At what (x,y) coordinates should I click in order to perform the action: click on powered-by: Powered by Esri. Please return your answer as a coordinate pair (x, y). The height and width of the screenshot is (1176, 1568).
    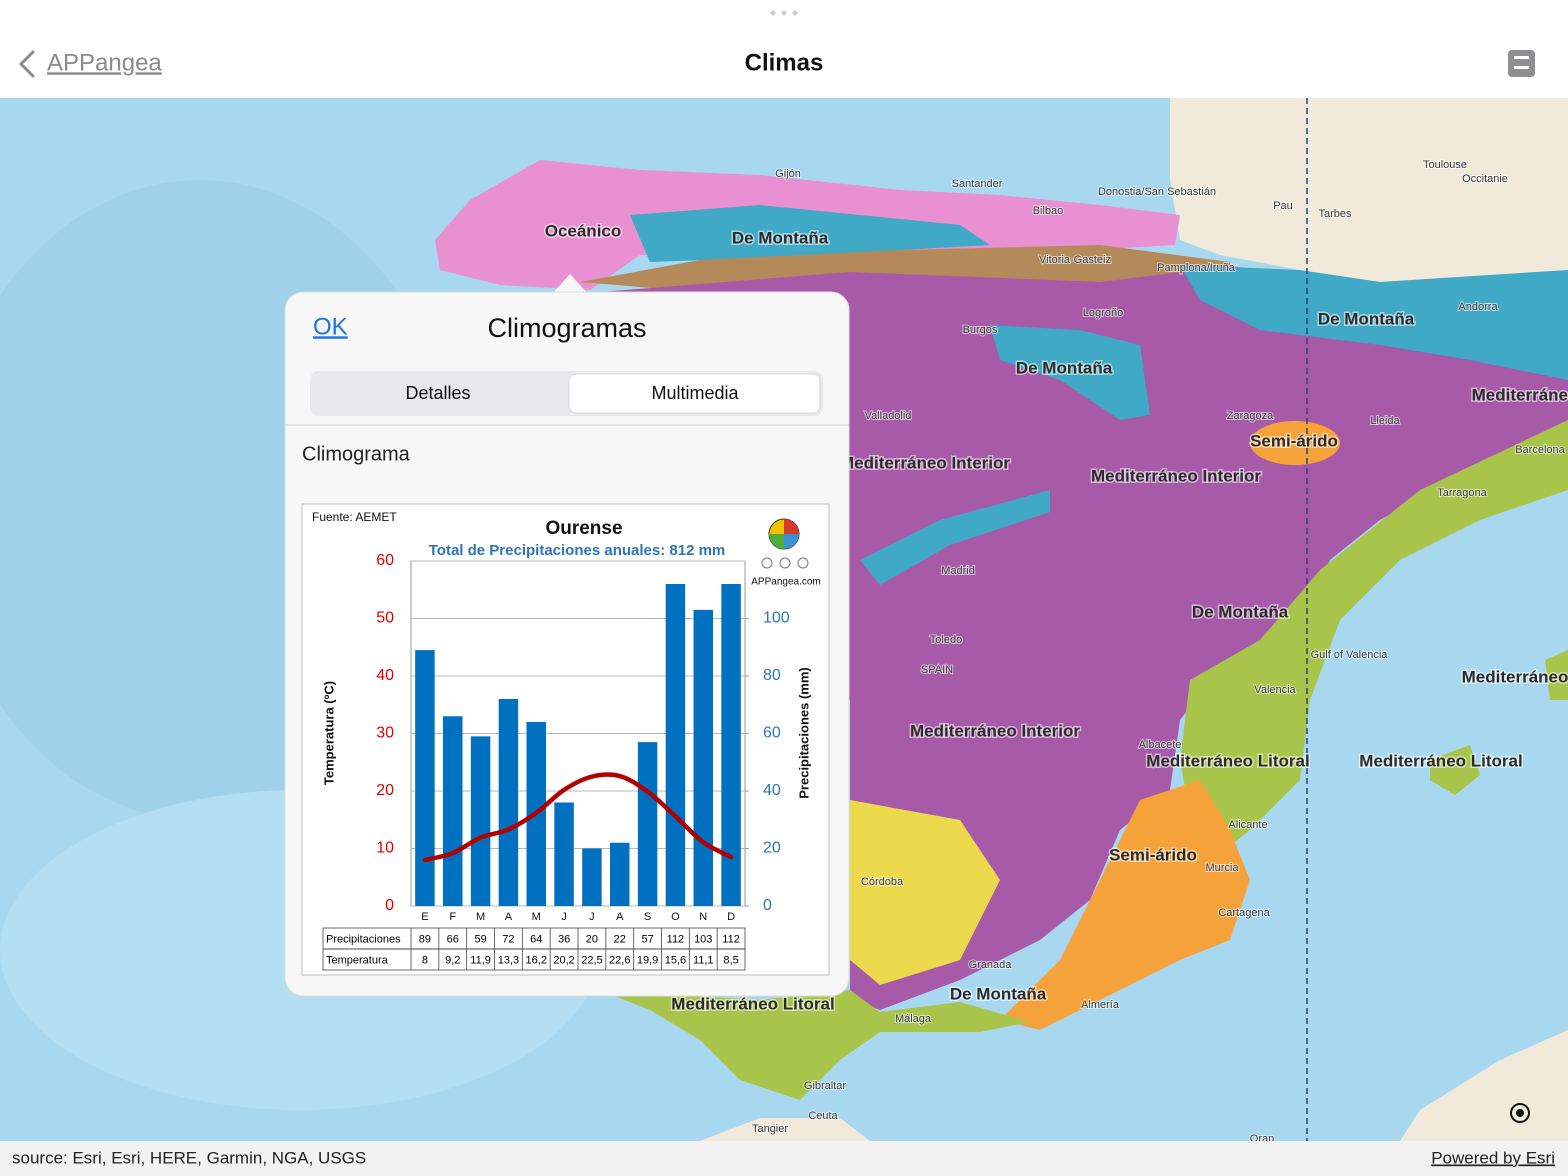
    Looking at the image, I should click on (1493, 1157).